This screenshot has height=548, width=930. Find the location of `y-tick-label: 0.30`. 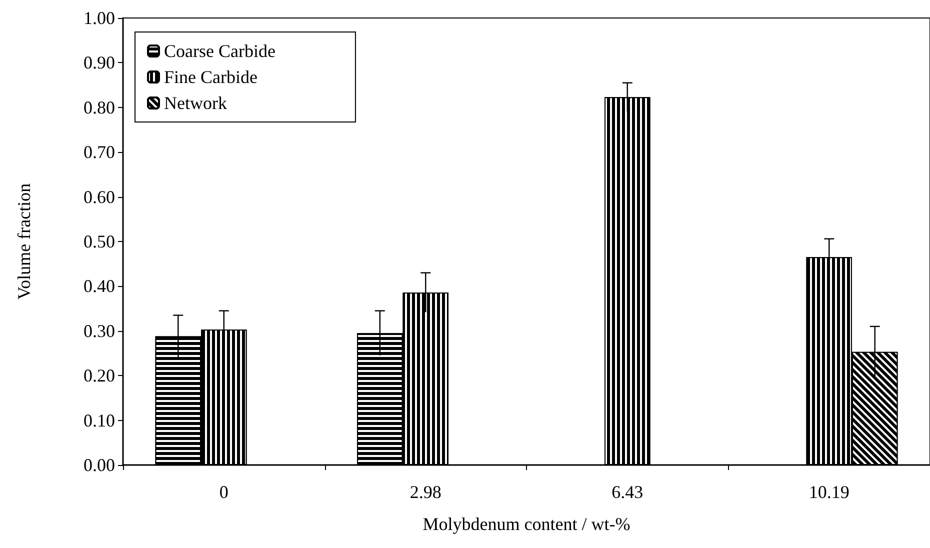

y-tick-label: 0.30 is located at coordinates (99, 330).